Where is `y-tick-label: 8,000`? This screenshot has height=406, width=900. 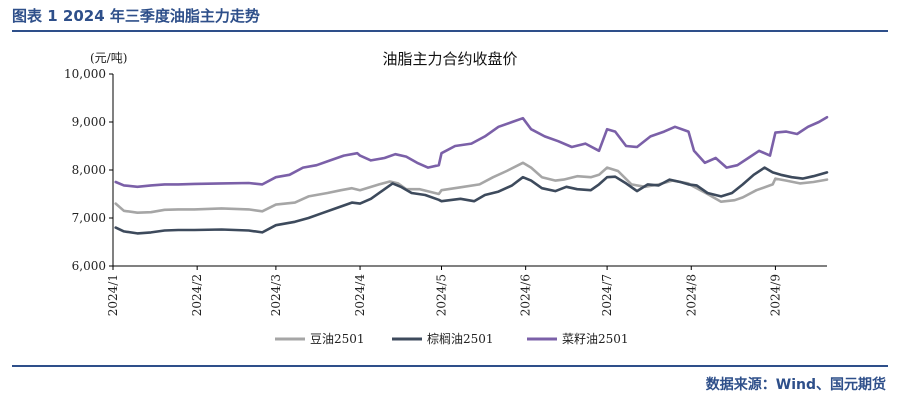 y-tick-label: 8,000 is located at coordinates (89, 170).